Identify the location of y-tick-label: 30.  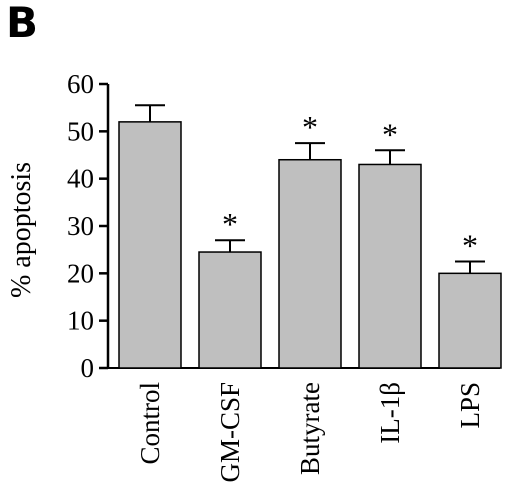
(80, 226).